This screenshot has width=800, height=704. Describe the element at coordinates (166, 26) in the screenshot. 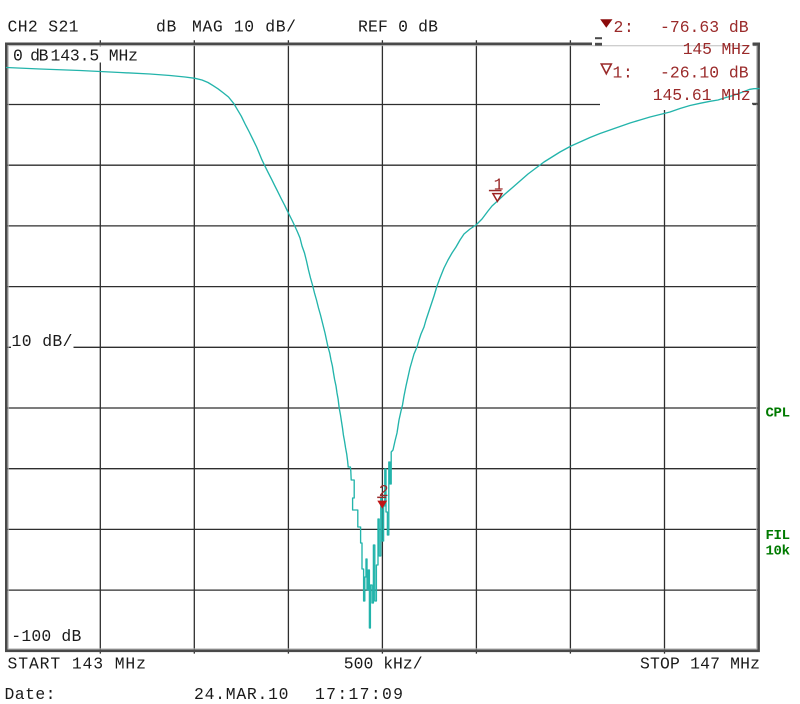

I see `svg-text: dB` at that location.